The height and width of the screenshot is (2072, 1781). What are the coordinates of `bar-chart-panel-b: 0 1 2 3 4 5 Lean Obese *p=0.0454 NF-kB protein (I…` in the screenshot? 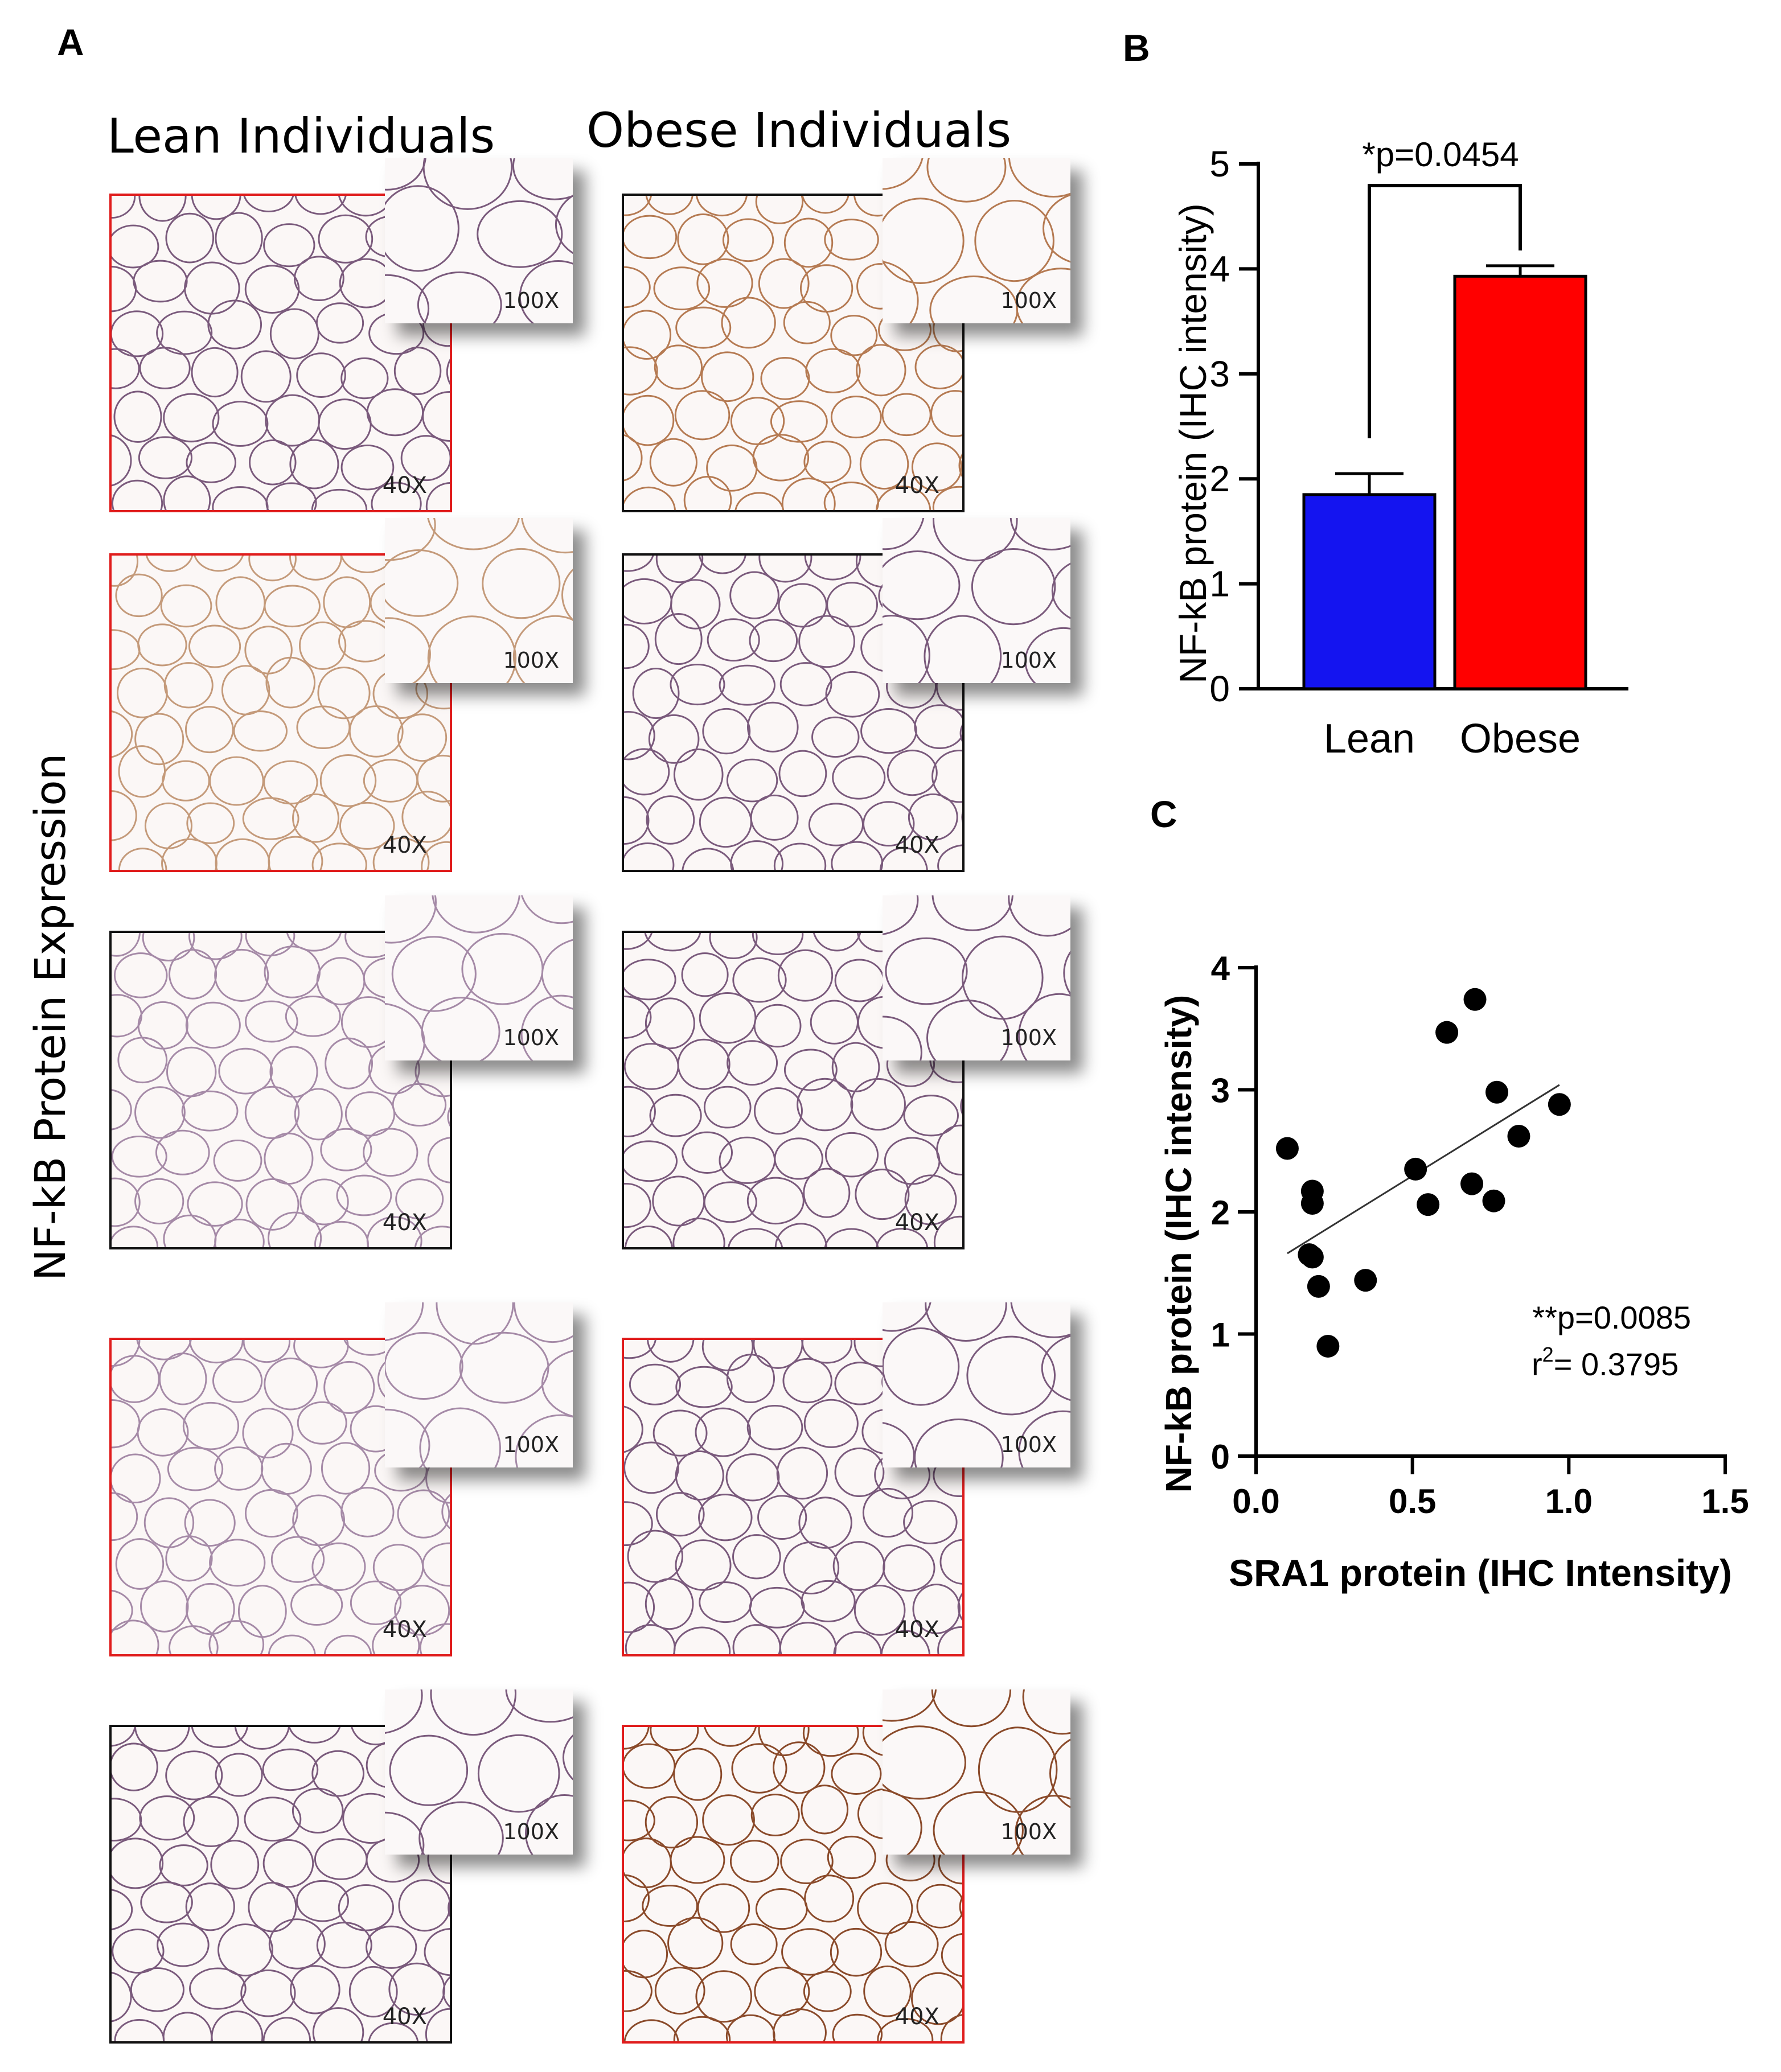 It's located at (1400, 448).